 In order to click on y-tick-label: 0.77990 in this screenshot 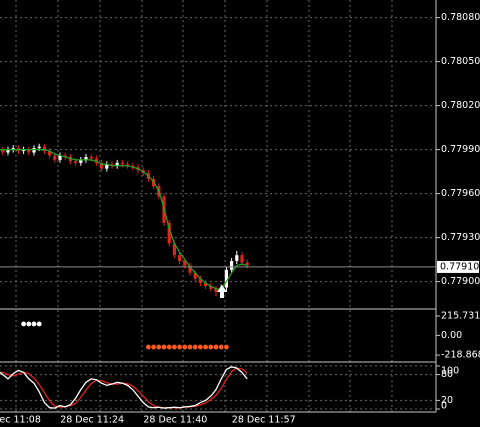, I will do `click(460, 149)`.